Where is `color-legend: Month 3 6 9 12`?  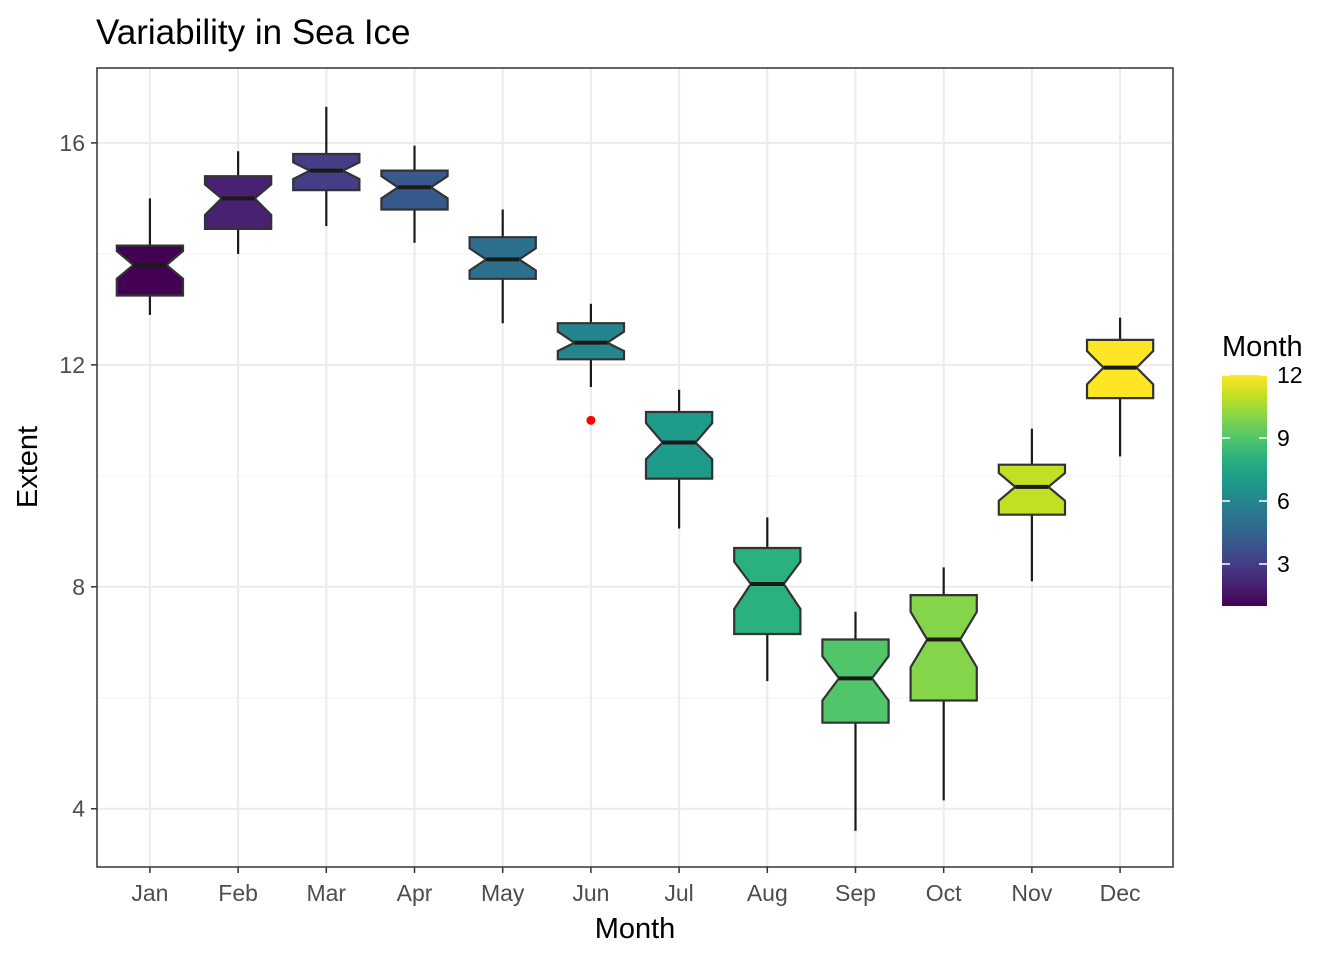 color-legend: Month 3 6 9 12 is located at coordinates (1262, 468).